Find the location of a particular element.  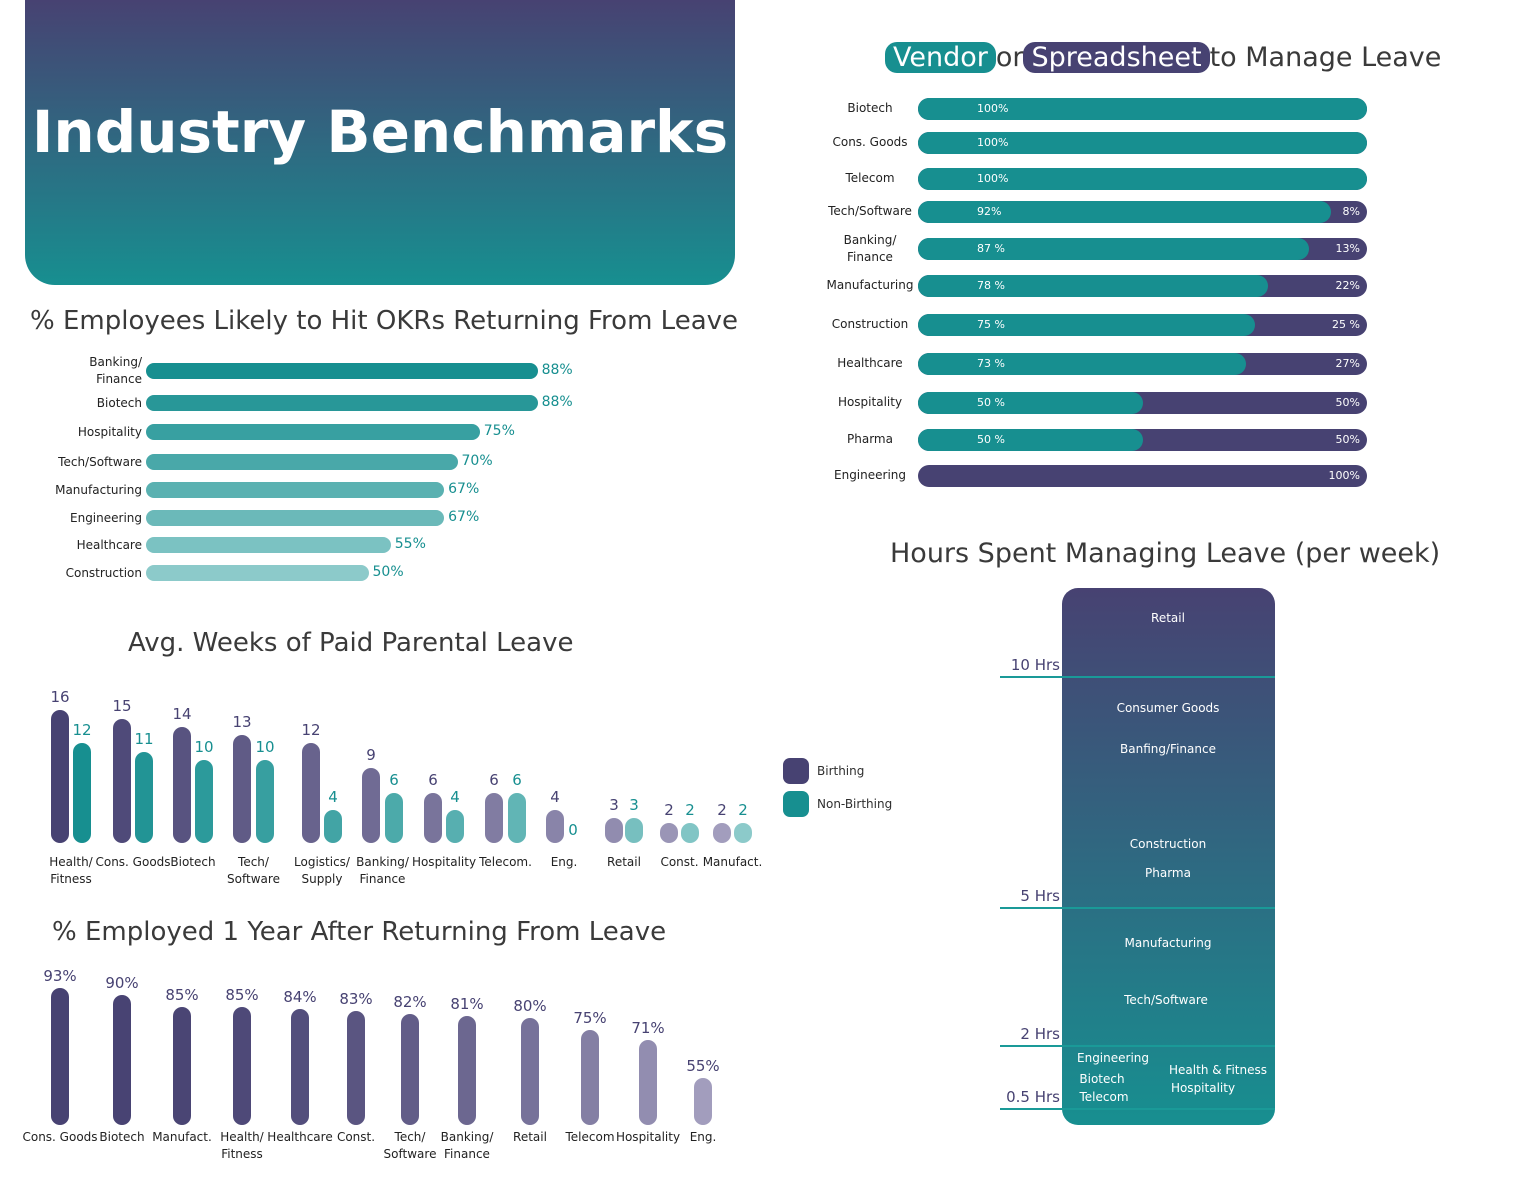

leave-category-label: Banking/Finance is located at coordinates (382, 870).